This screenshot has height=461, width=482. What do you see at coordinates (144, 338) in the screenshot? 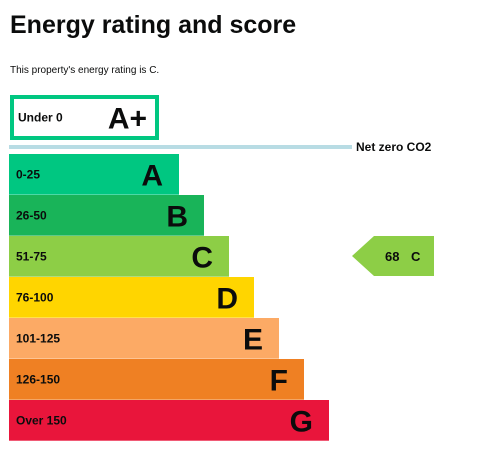
I see `band-e-bar` at bounding box center [144, 338].